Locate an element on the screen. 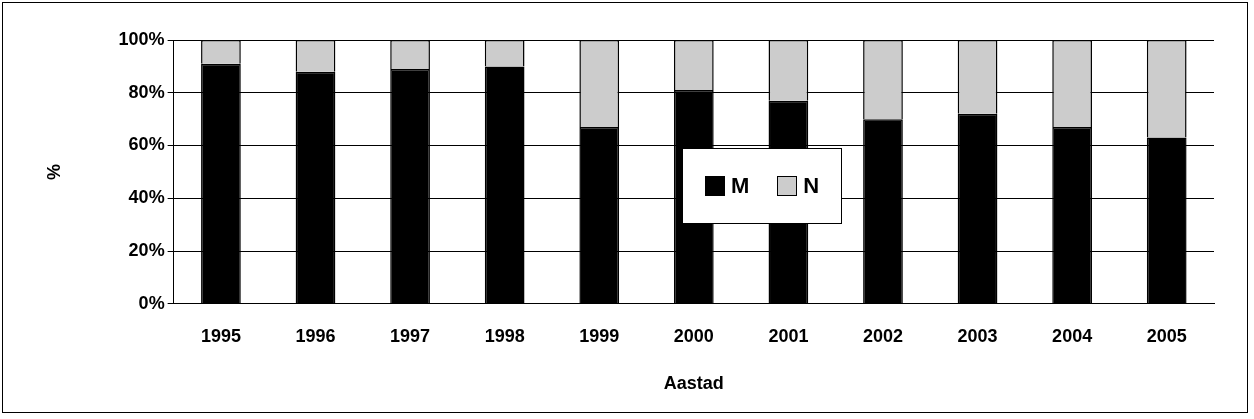  x-tick-label: 2001 is located at coordinates (788, 335).